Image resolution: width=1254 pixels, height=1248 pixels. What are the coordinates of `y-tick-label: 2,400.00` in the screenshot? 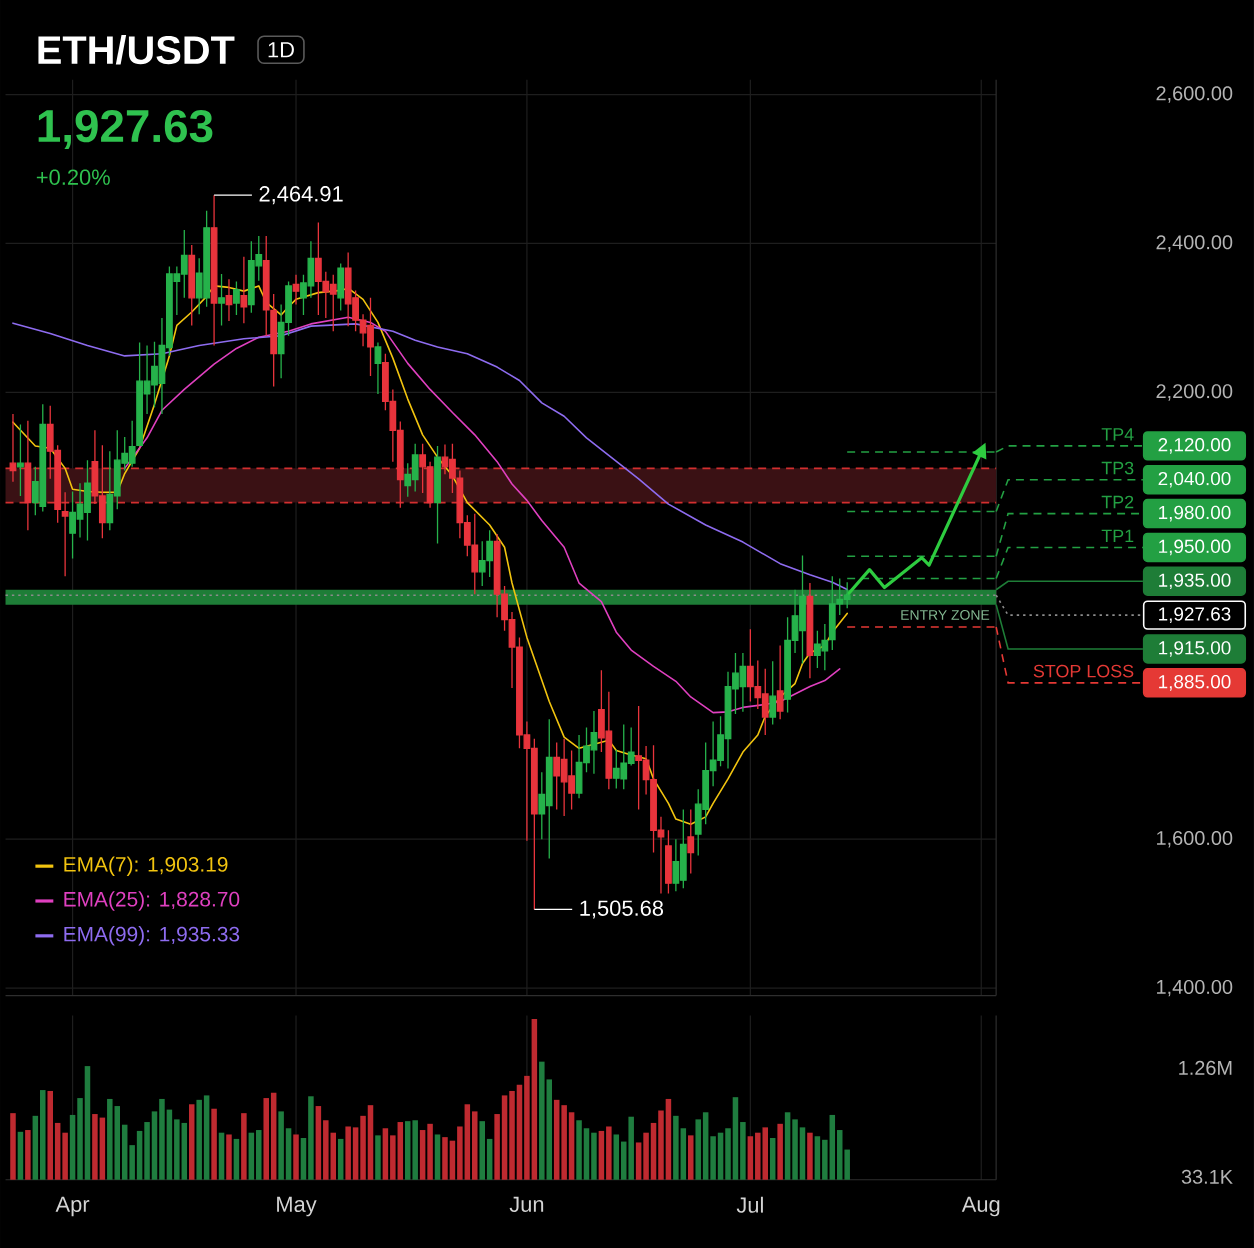 It's located at (1194, 243).